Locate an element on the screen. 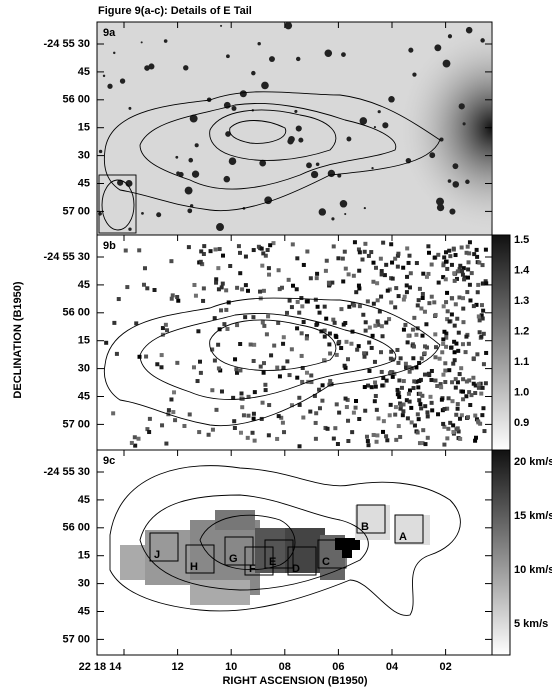 This screenshot has height=690, width=552. region-label: A is located at coordinates (403, 537).